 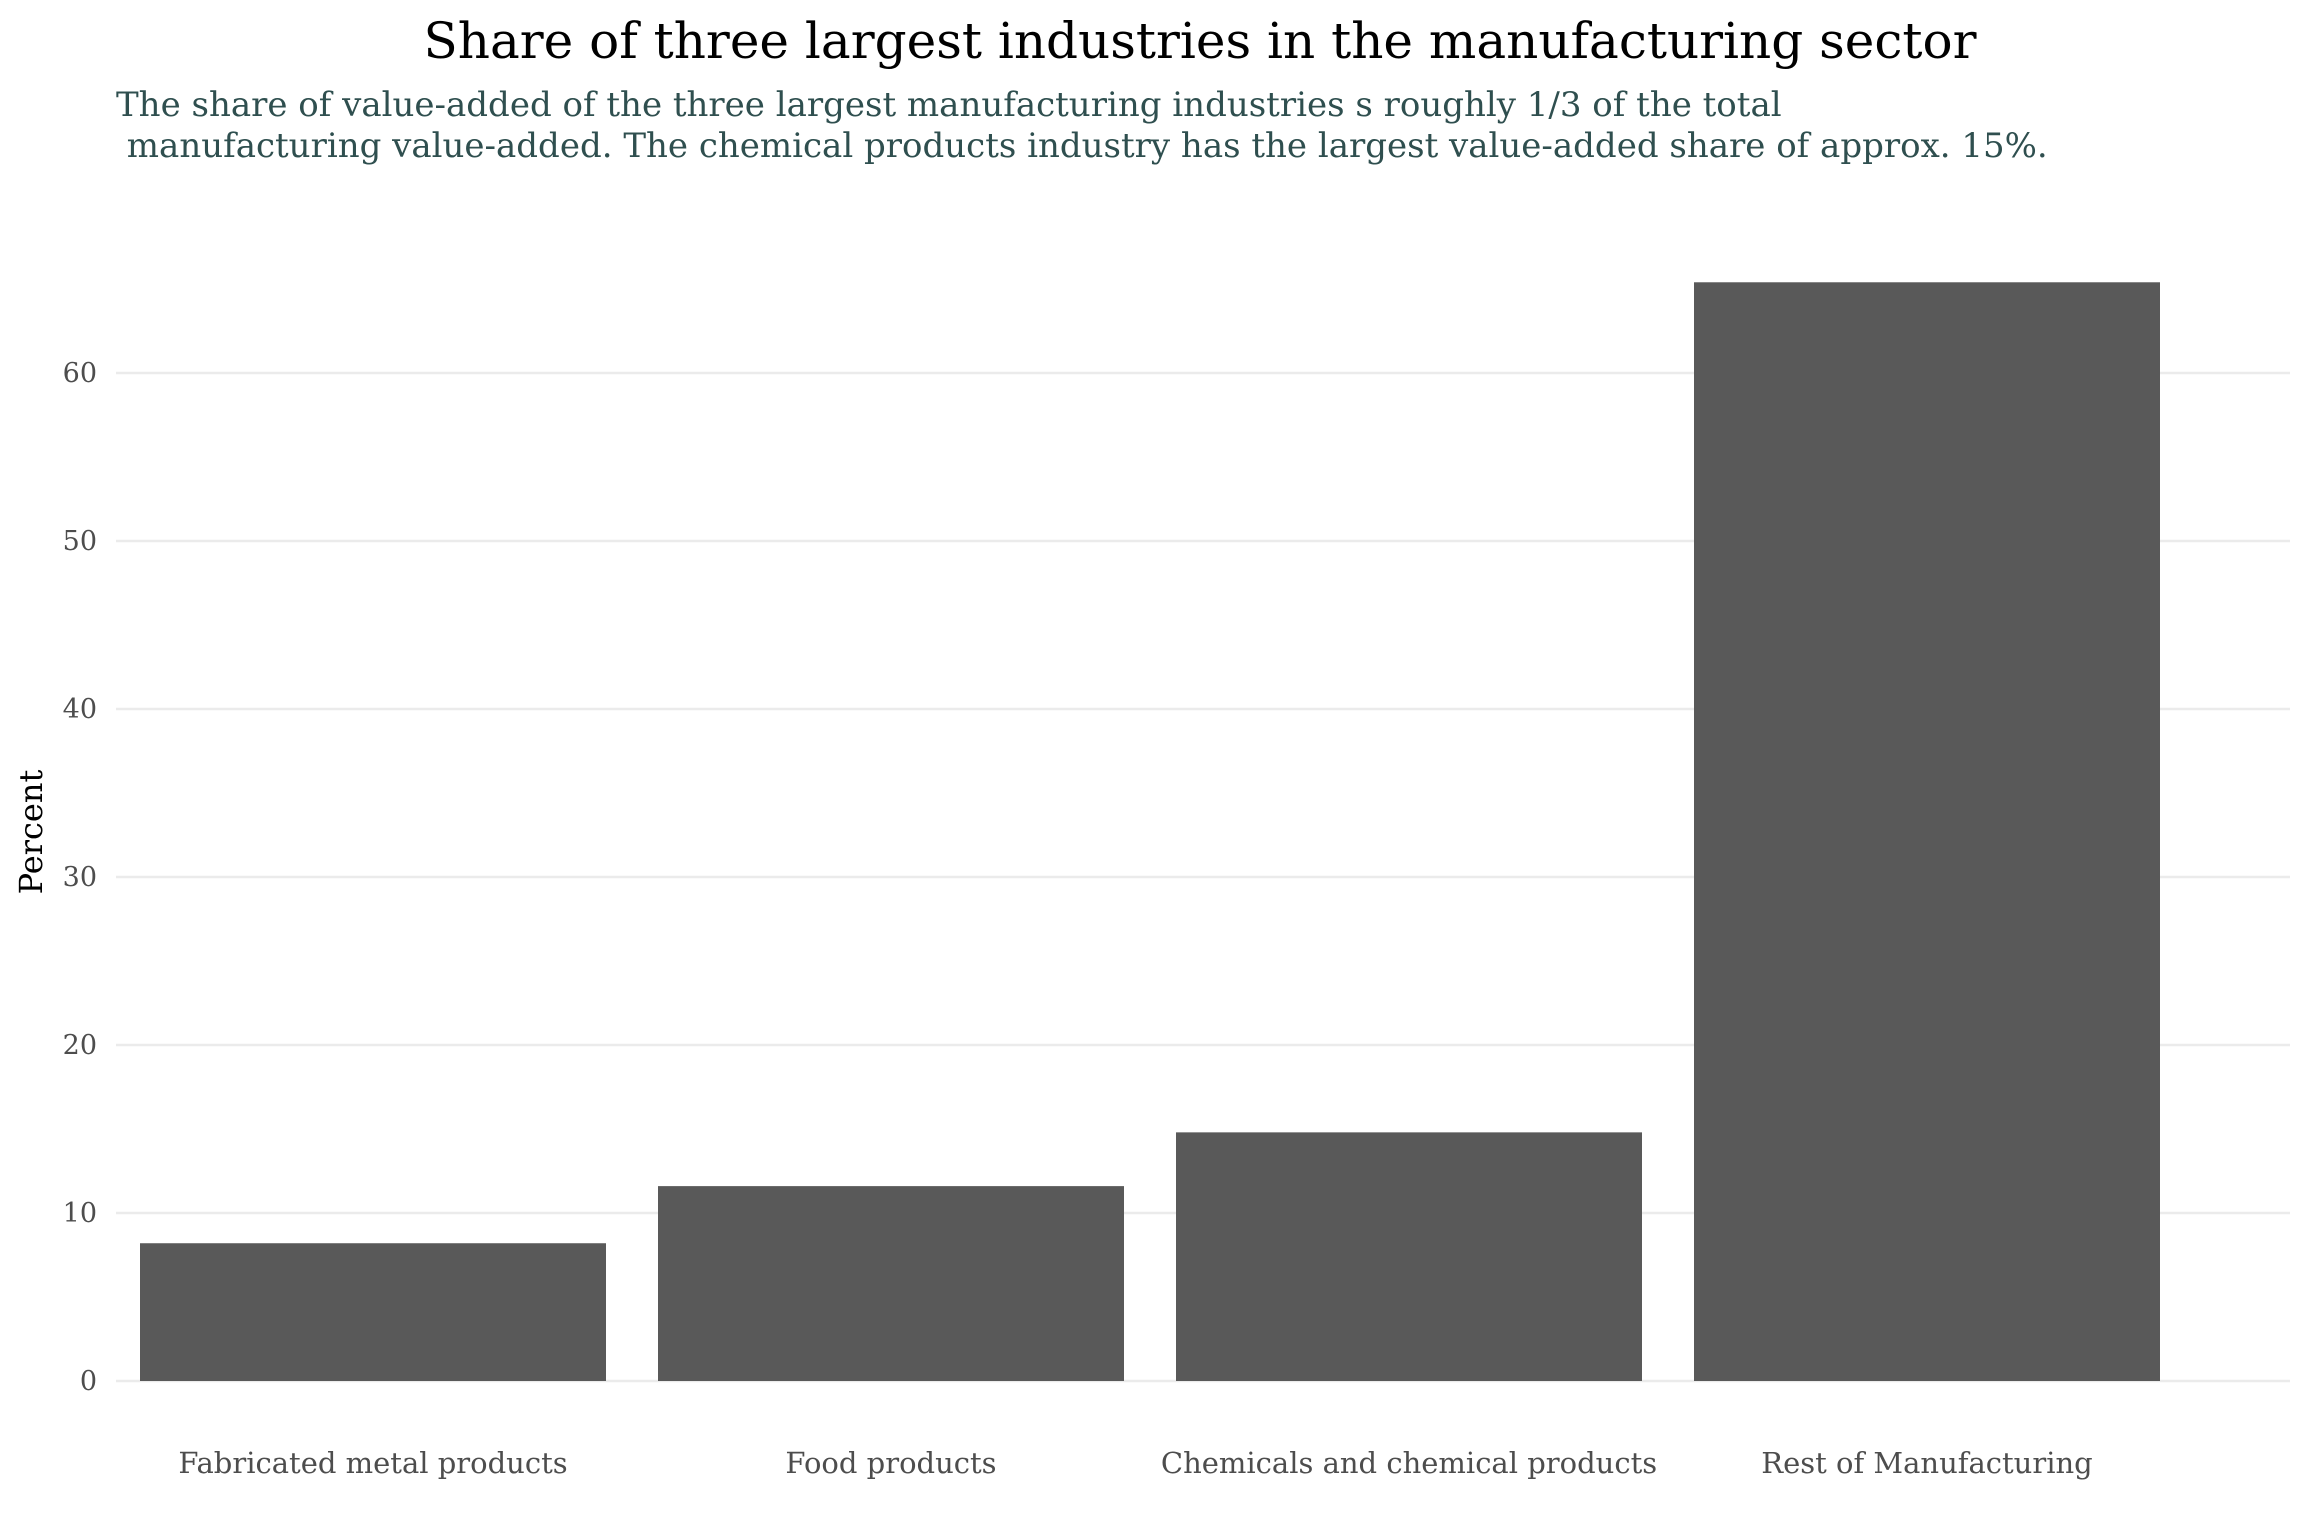 I want to click on x-tick-label-1: Food products, so click(x=890, y=1463).